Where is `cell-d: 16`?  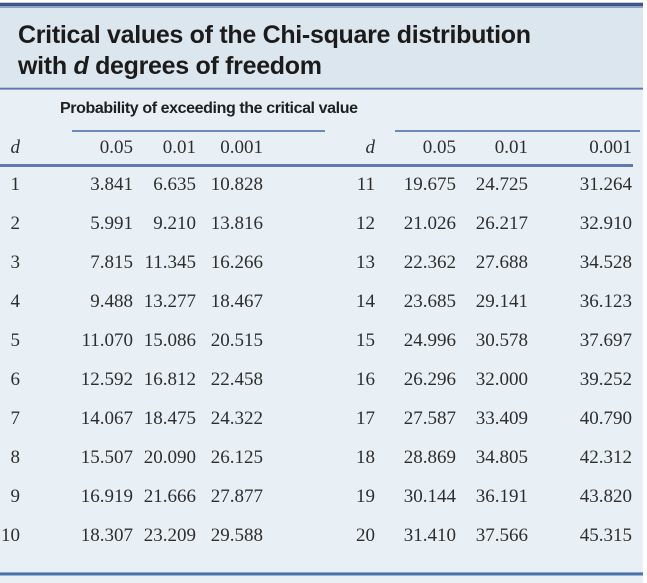 cell-d: 16 is located at coordinates (365, 379).